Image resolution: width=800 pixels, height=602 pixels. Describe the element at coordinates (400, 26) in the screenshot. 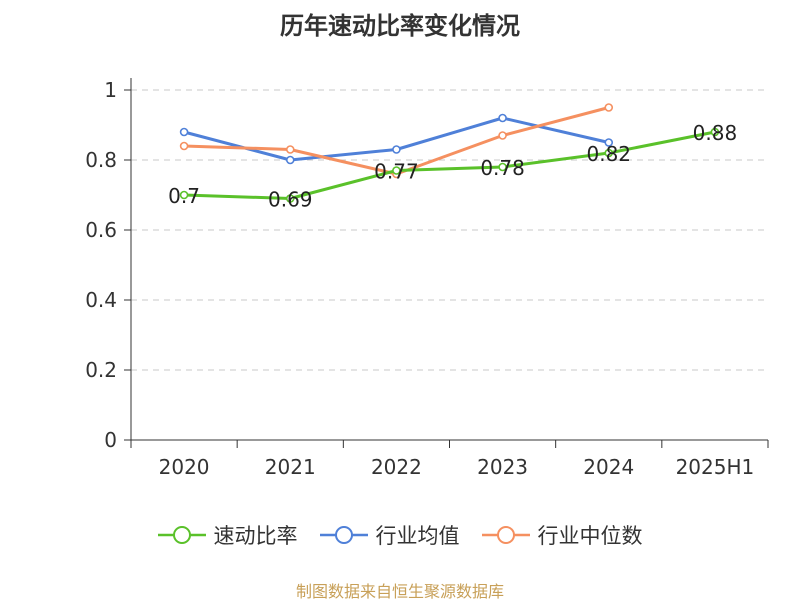

I see `chart-title: 历年速动比率变化情况` at that location.